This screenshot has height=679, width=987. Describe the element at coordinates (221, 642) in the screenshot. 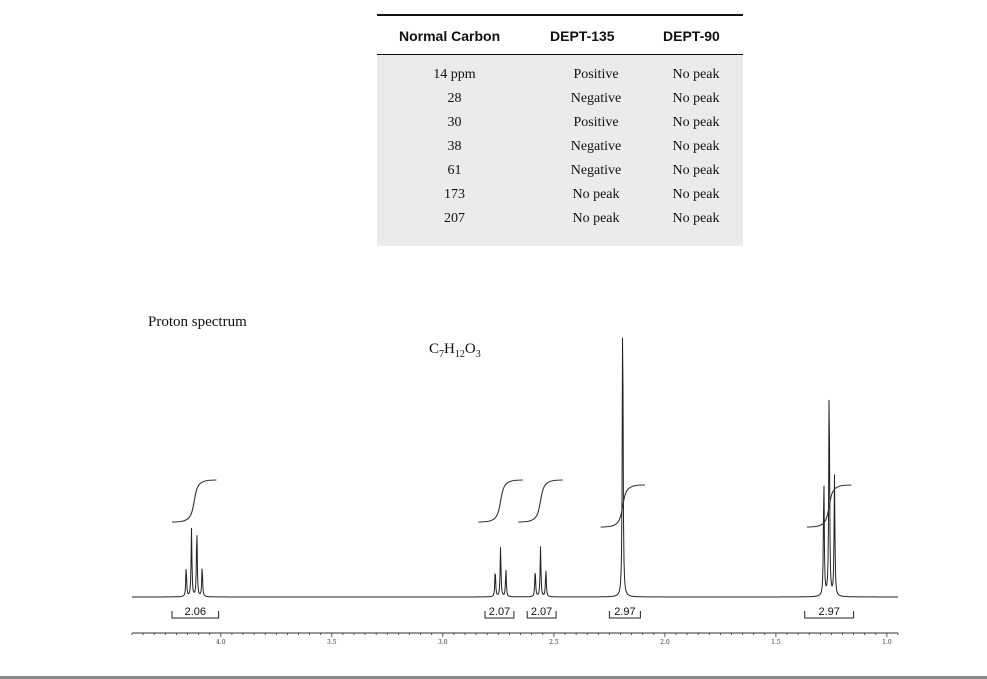

I see `x-tick-label: 4.0` at that location.